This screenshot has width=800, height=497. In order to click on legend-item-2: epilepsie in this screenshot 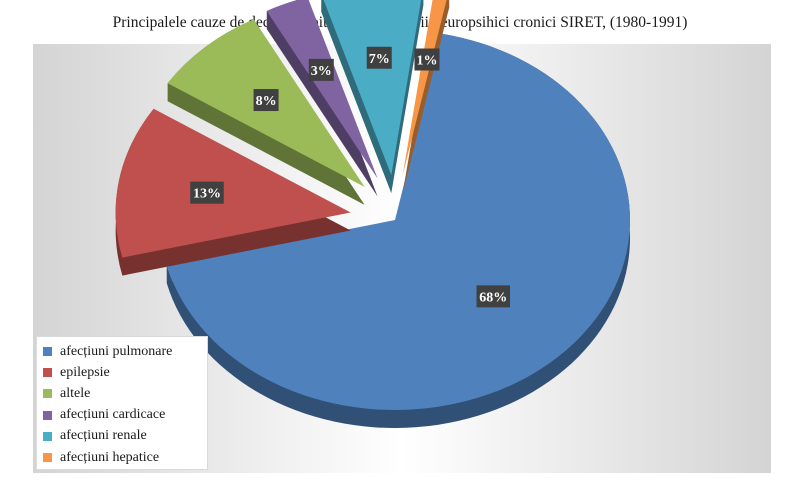, I will do `click(122, 372)`.